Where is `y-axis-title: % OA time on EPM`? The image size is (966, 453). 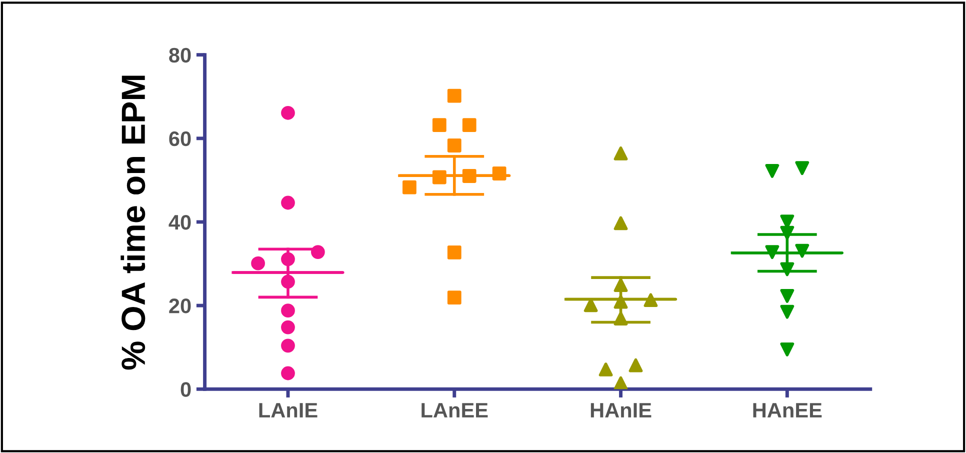
y-axis-title: % OA time on EPM is located at coordinates (133, 223).